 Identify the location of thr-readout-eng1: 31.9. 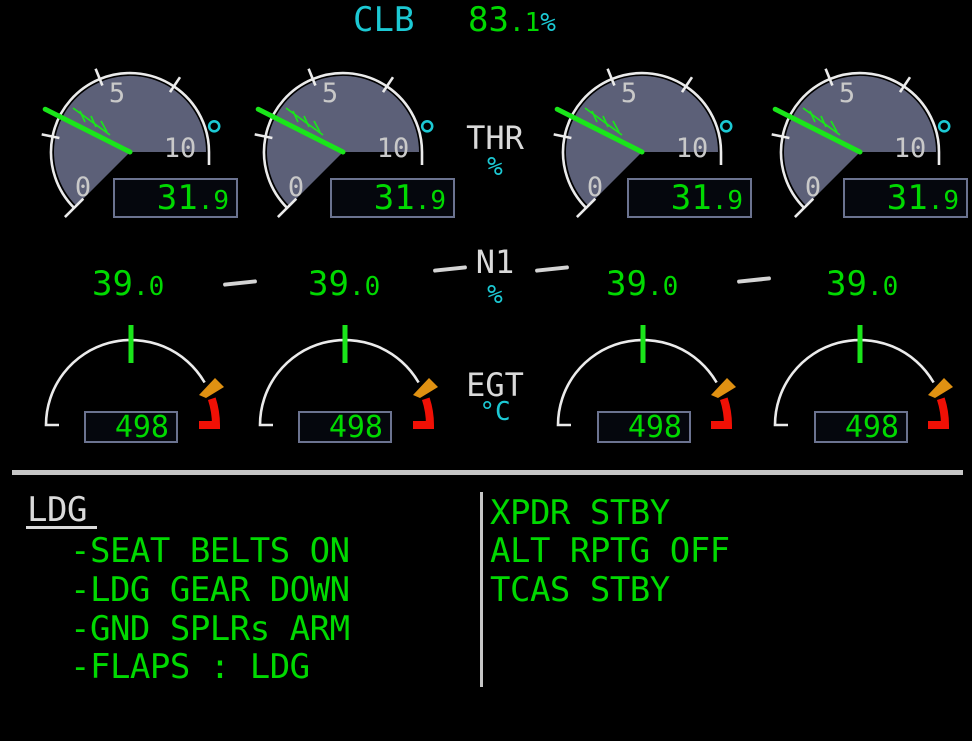
(175, 198).